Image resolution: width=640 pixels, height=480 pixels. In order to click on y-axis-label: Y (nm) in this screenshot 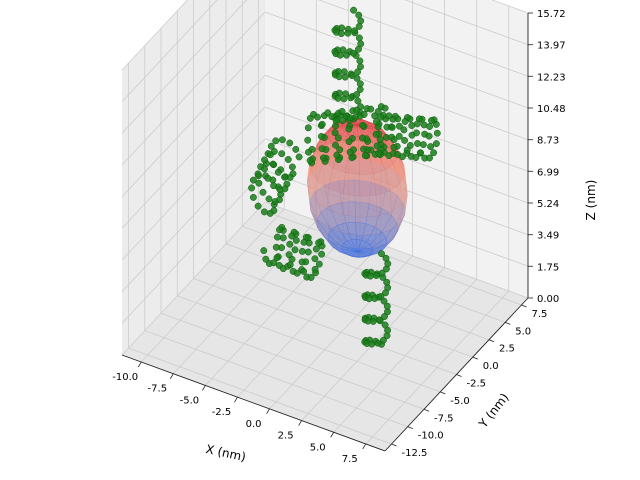, I will do `click(493, 411)`.